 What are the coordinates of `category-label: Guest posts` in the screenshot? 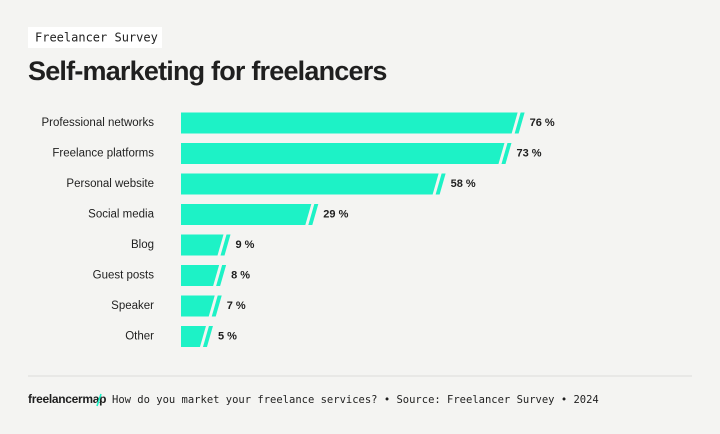 It's located at (124, 276).